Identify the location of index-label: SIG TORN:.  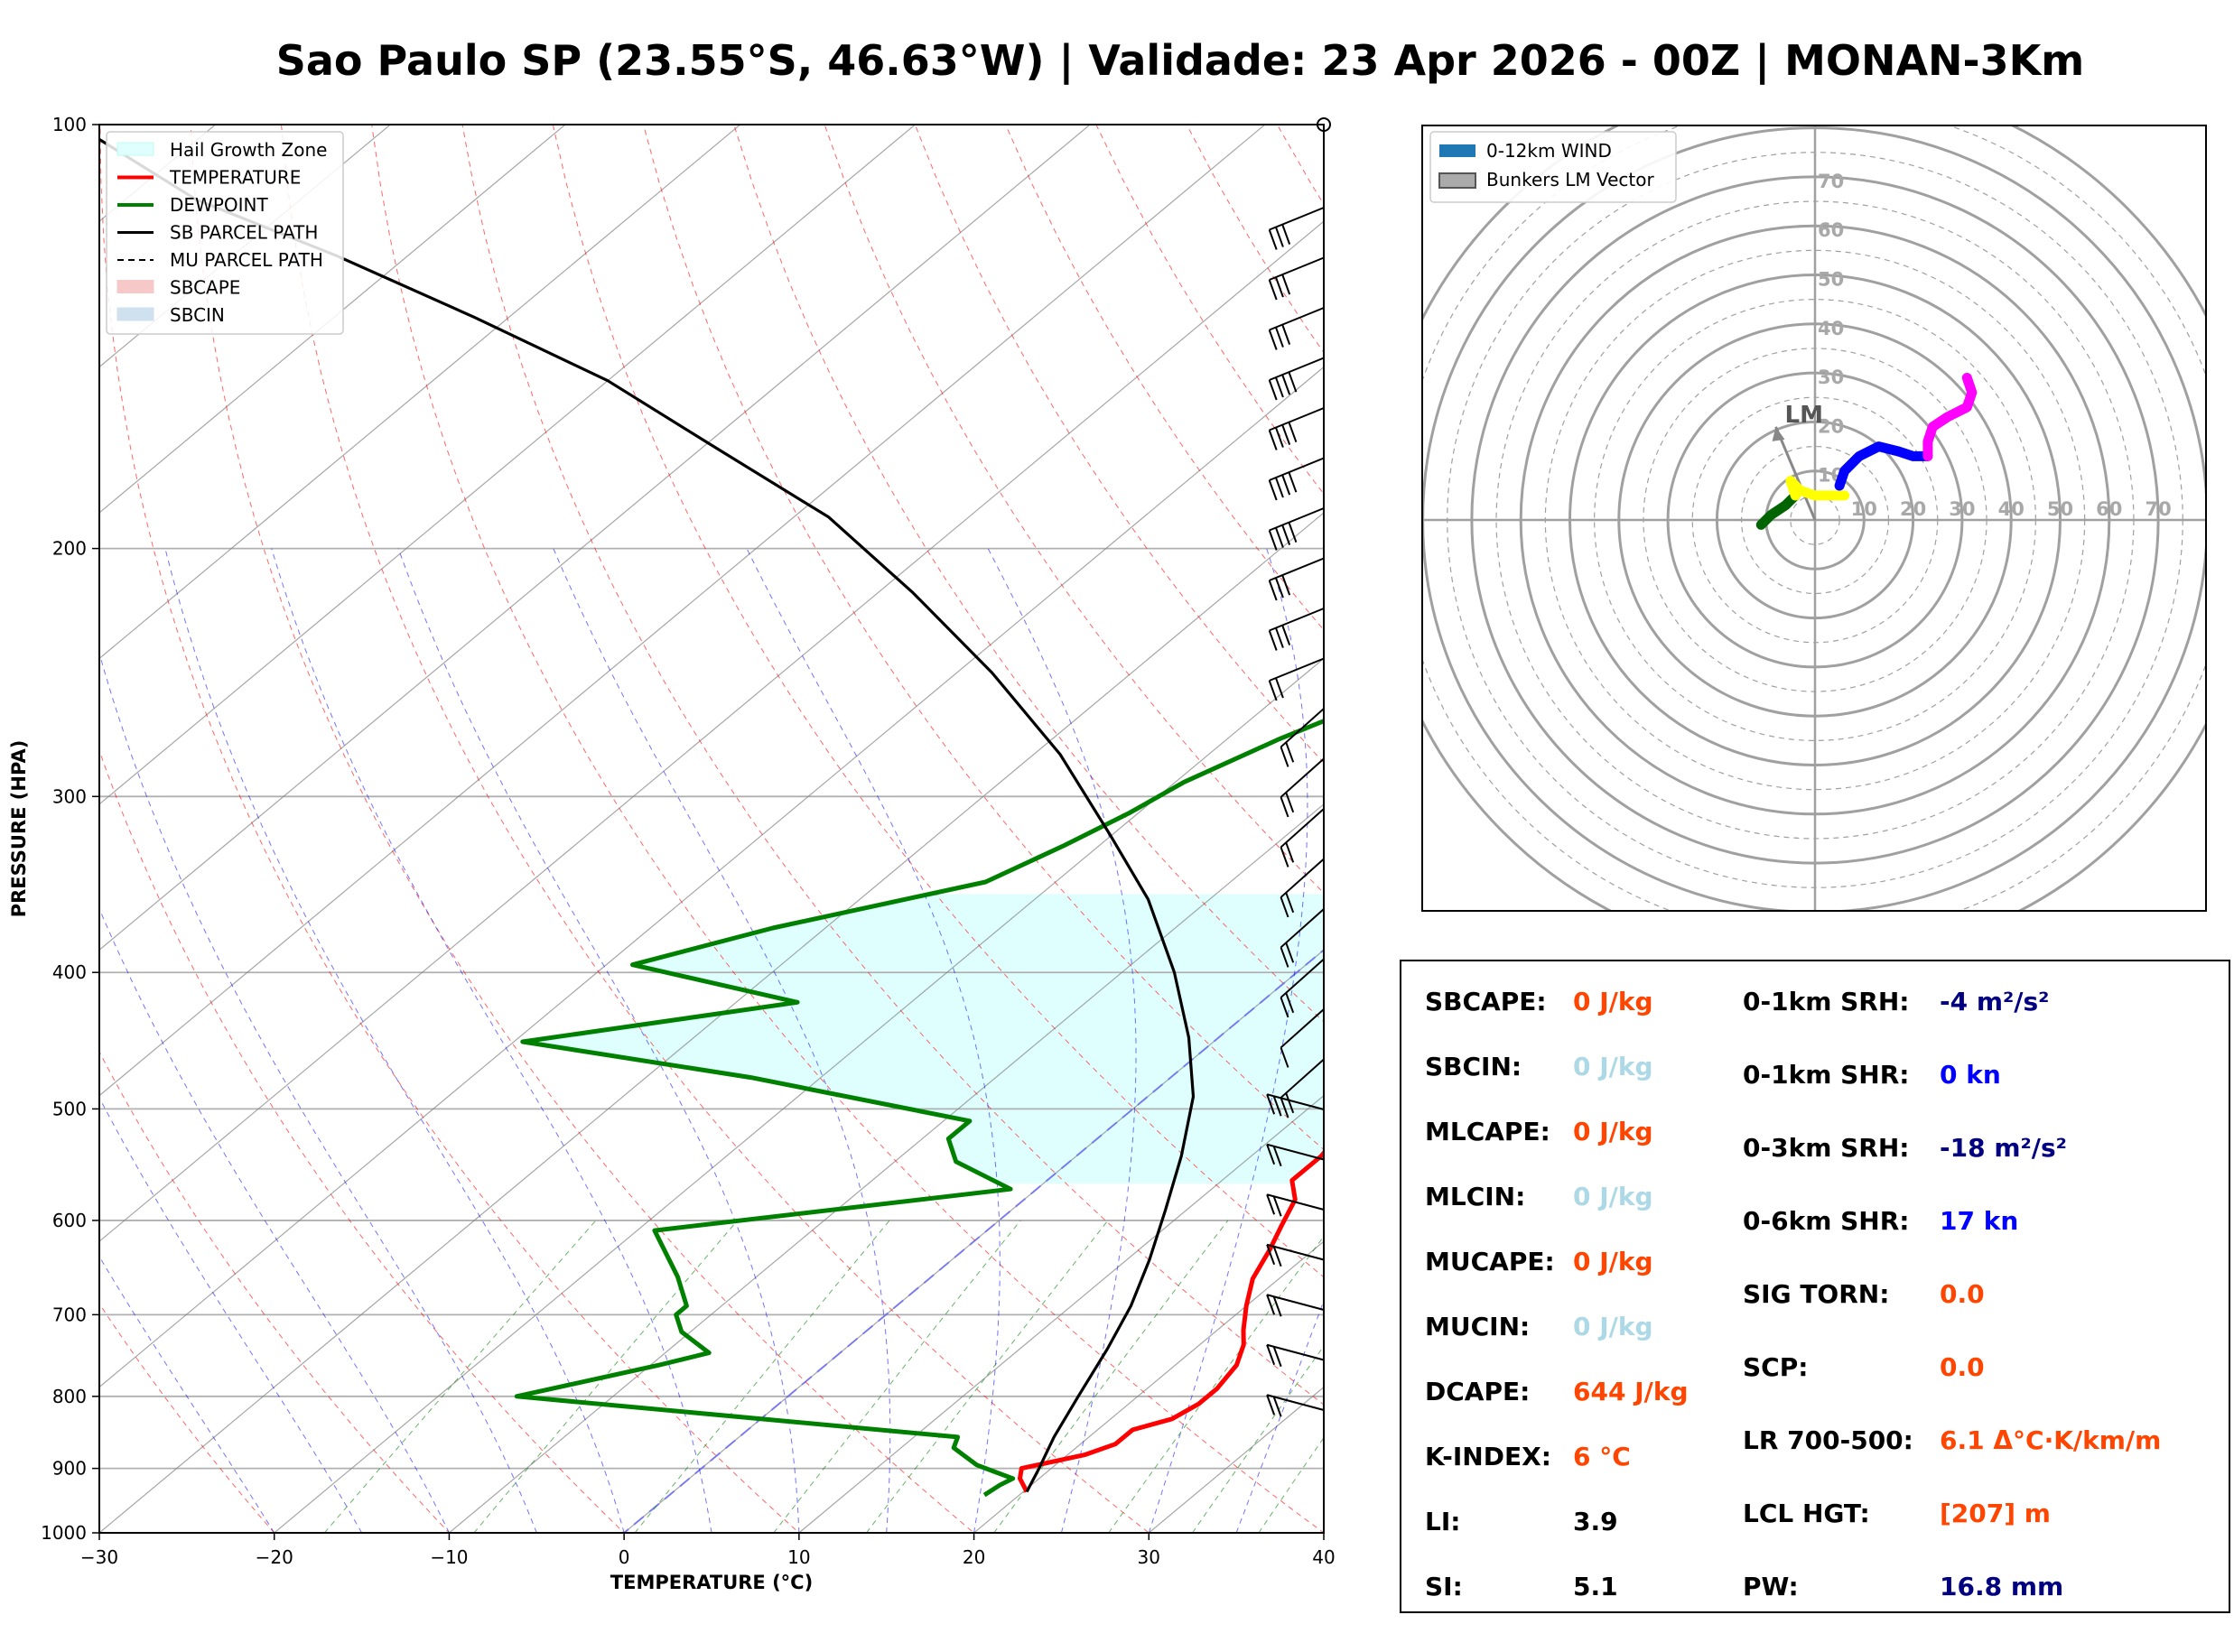
(1816, 1294).